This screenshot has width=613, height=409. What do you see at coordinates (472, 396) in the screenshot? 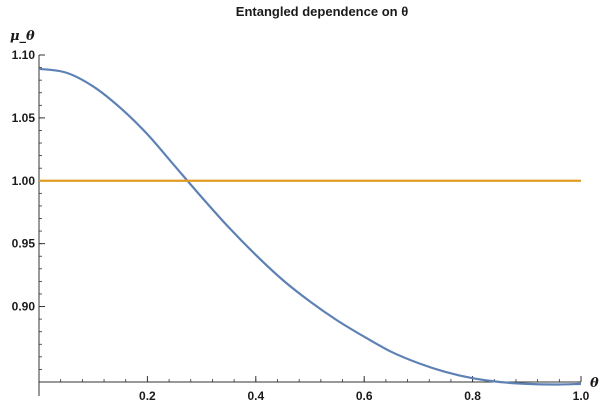
I see `x-tick-label: 0.8` at bounding box center [472, 396].